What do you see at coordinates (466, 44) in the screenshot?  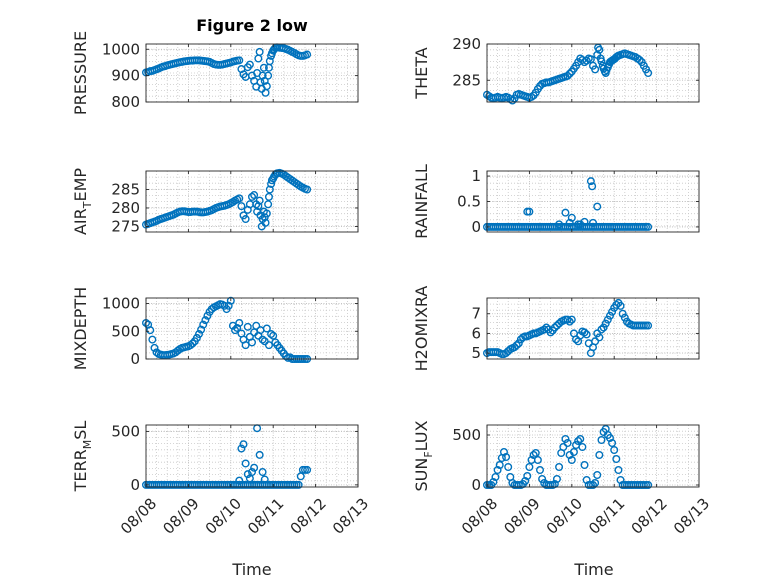 I see `y-tick-label: 290` at bounding box center [466, 44].